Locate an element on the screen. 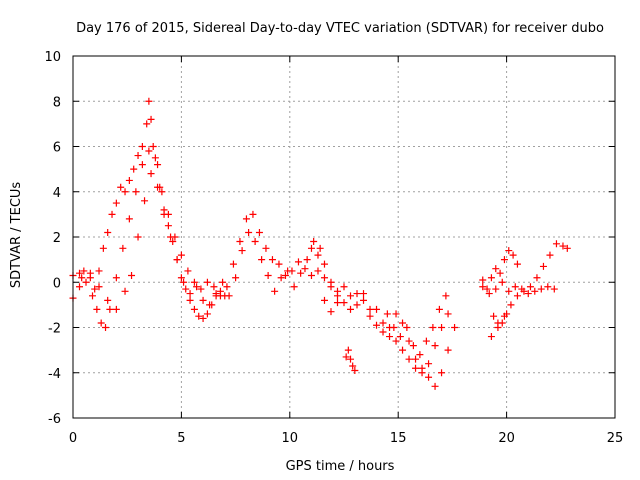  series-track-f is located at coordinates (350, 360).